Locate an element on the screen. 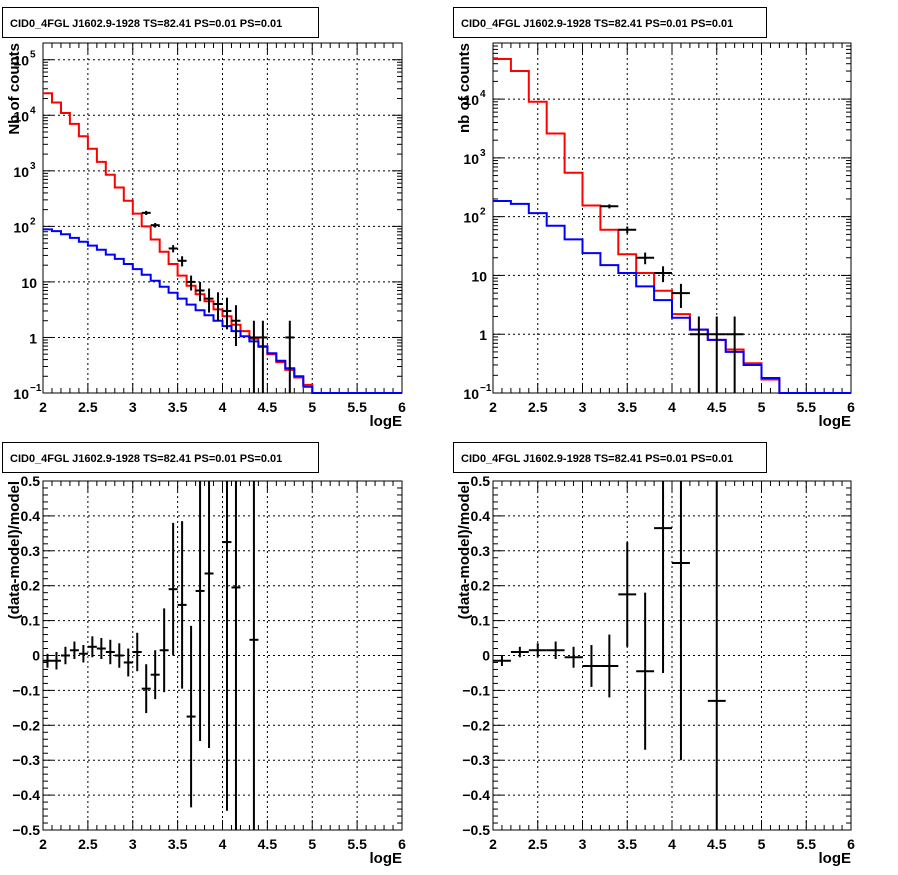 The width and height of the screenshot is (898, 875). y-axis-label: nb of counts is located at coordinates (464, 88).